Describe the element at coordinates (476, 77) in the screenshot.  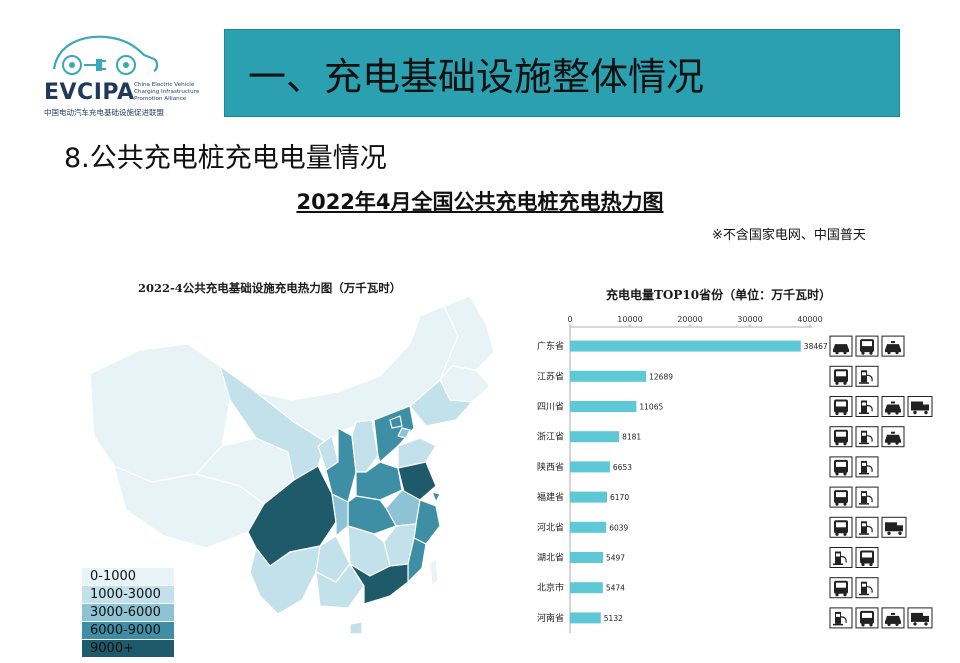
I see `page-title: 一、充电基础设施整体情况` at that location.